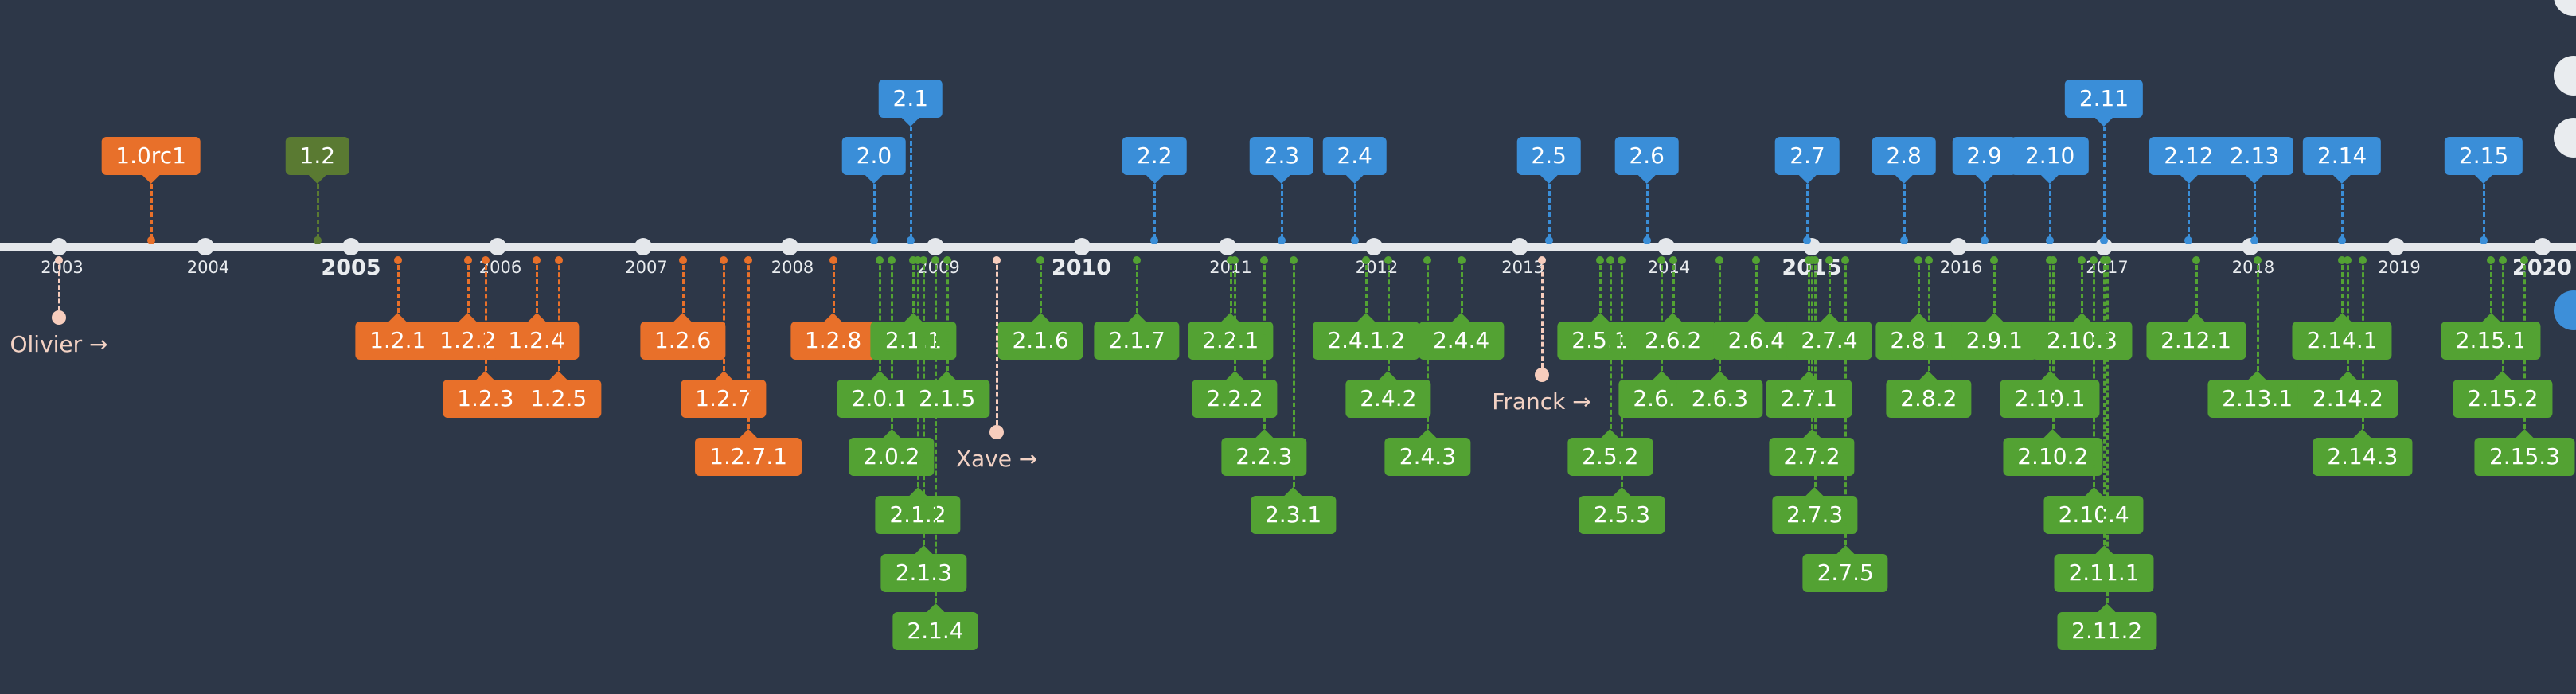 This screenshot has height=694, width=2576. Describe the element at coordinates (996, 459) in the screenshot. I see `person-label: Xave →` at that location.